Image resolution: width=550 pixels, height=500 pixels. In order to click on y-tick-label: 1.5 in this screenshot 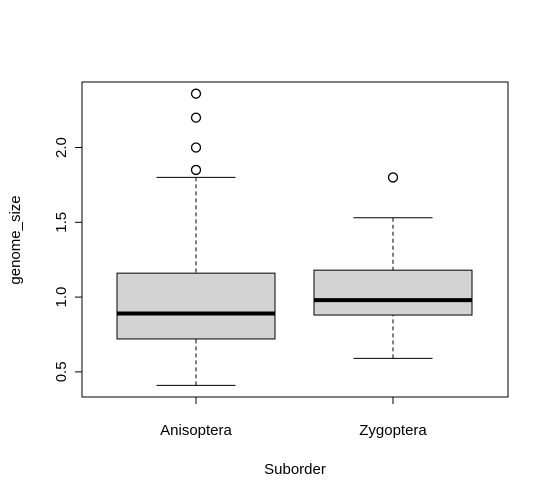, I will do `click(61, 222)`.